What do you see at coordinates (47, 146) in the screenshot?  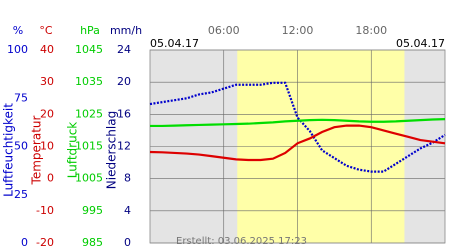 I see `y-tick-label: 10` at bounding box center [47, 146].